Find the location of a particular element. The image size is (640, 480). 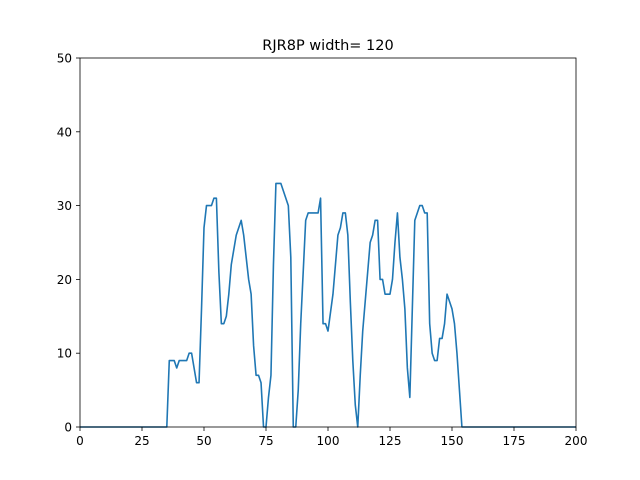

x-tick-label: 0 is located at coordinates (80, 441).